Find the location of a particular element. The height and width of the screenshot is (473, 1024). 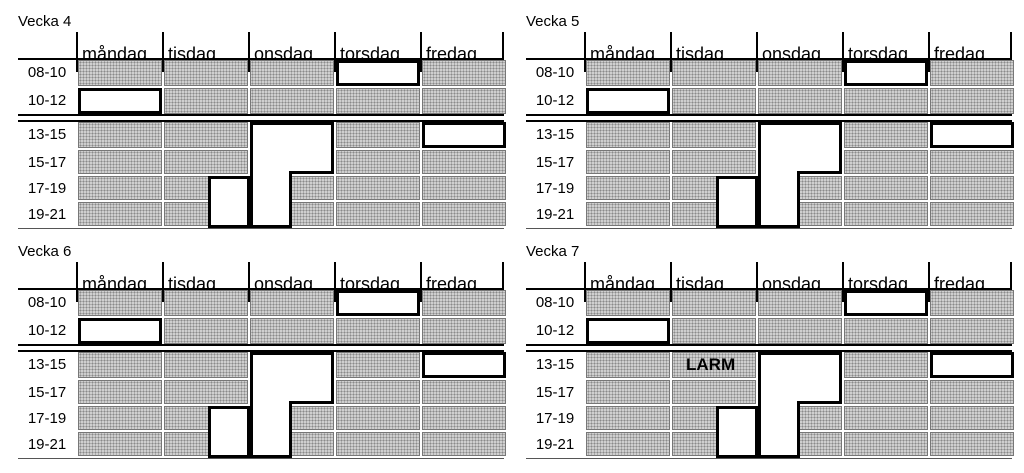

week-title: Vecka 5 is located at coordinates (553, 21).